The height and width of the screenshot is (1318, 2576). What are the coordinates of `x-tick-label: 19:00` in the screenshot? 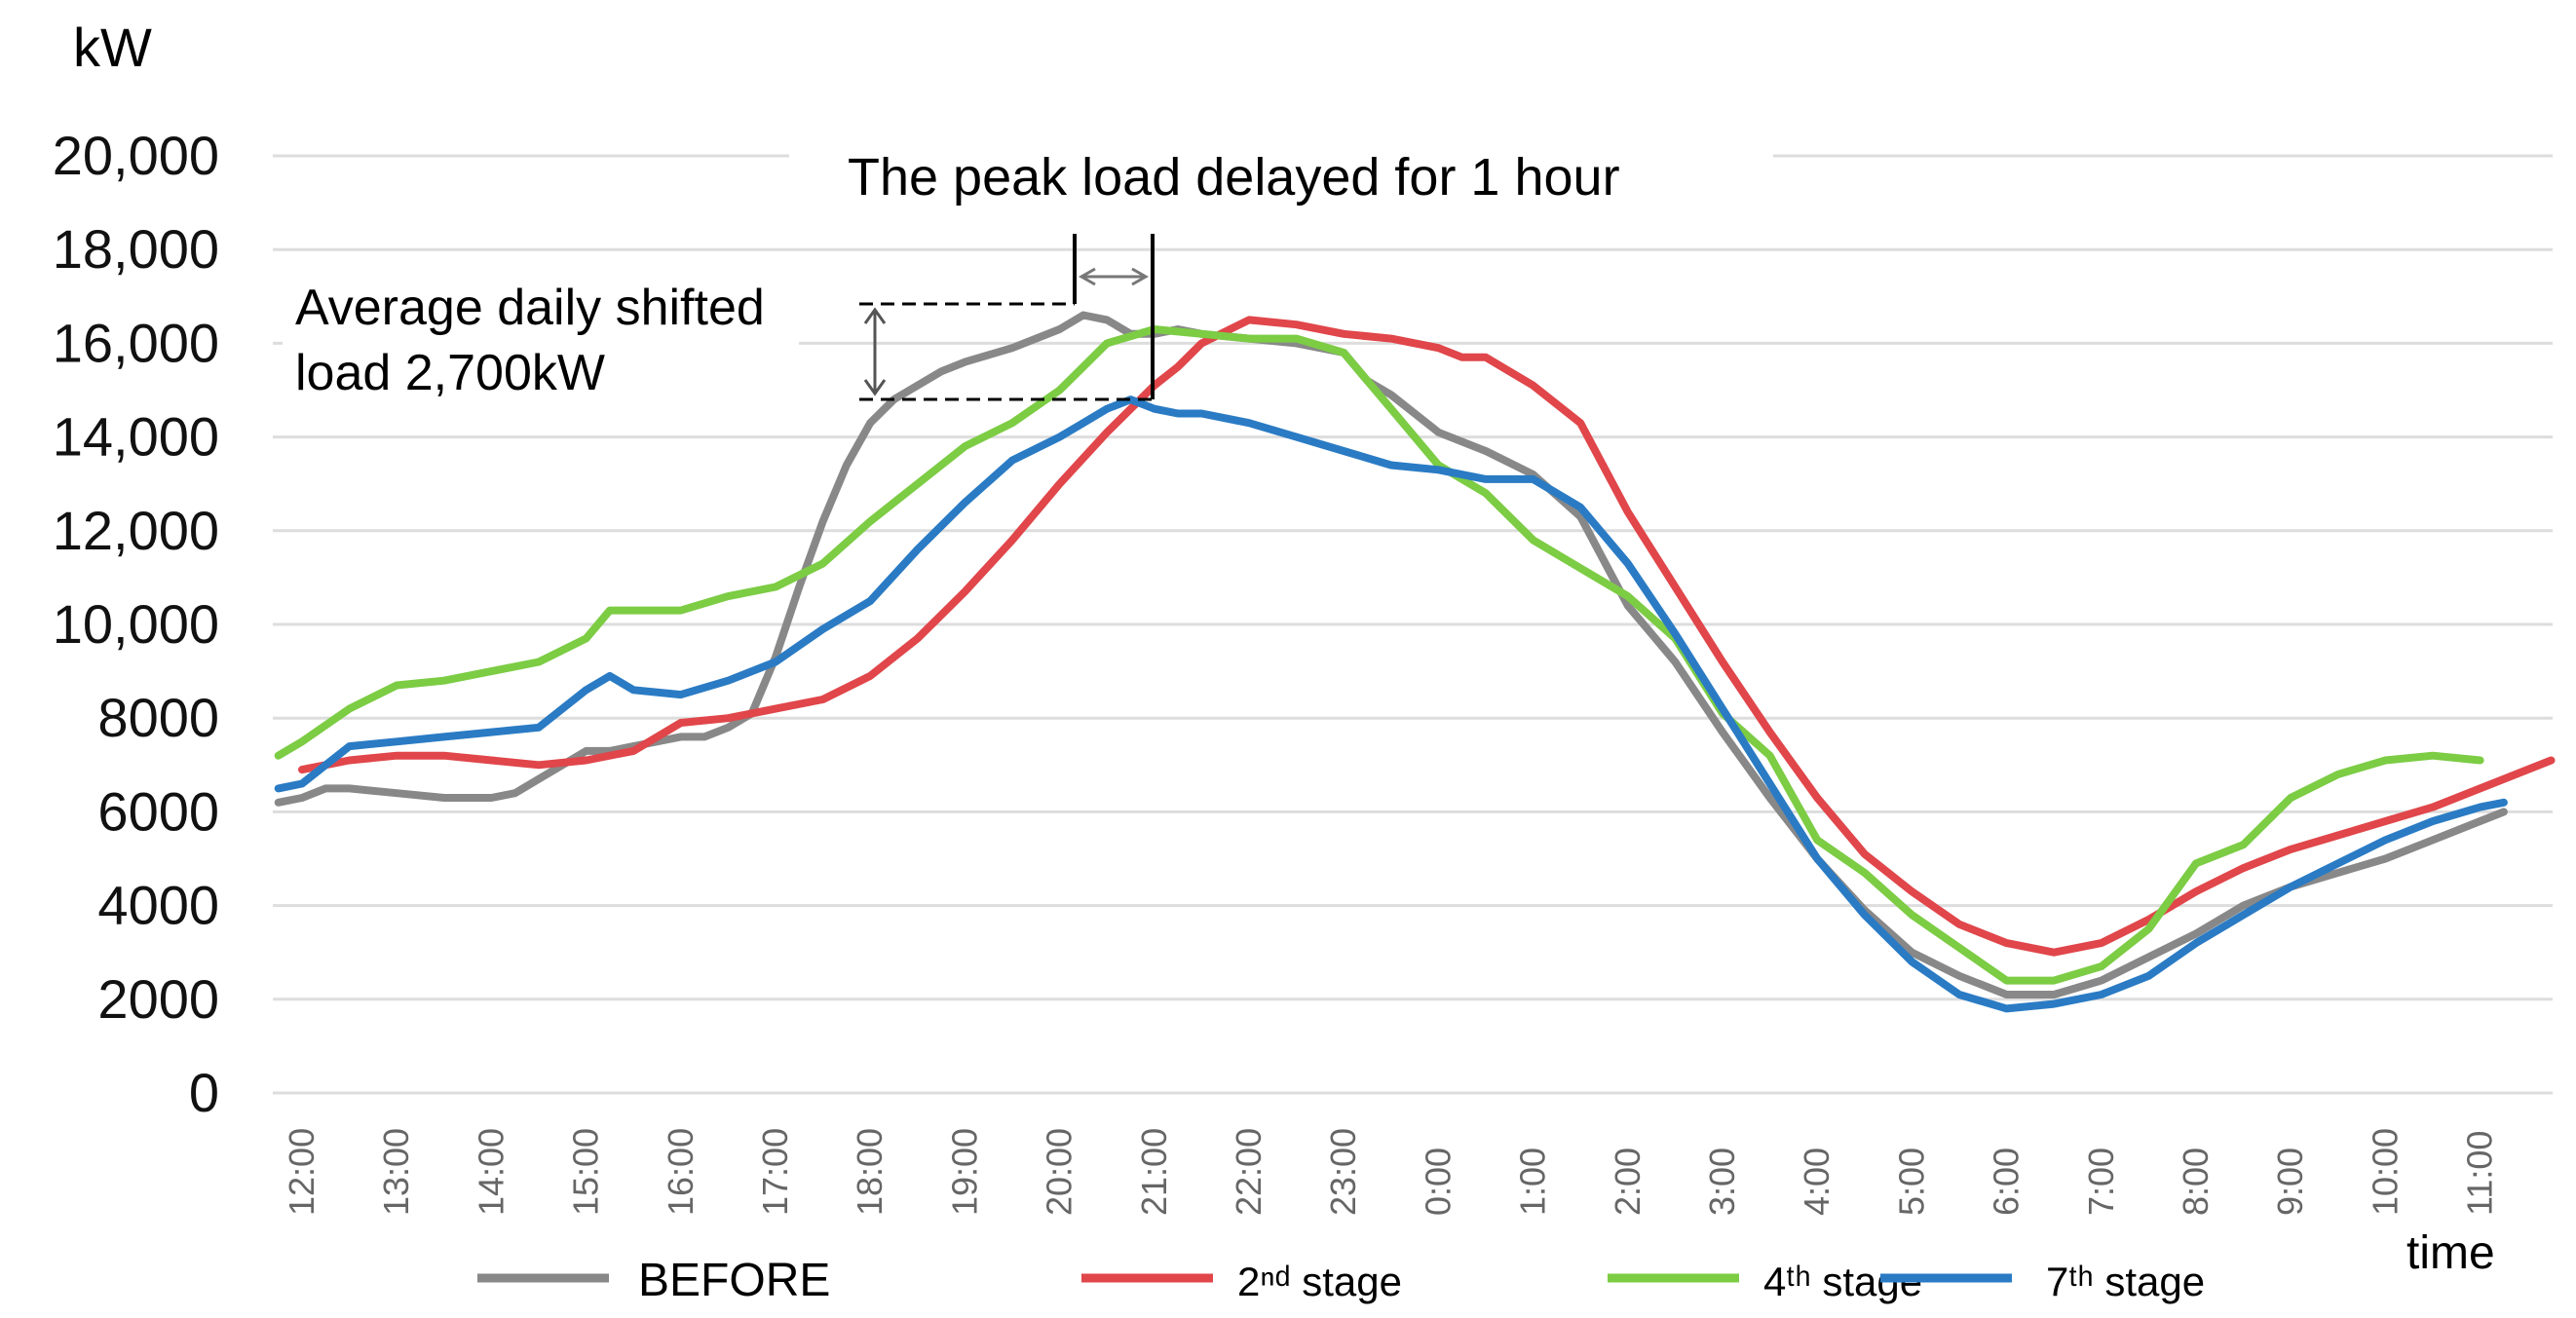 It's located at (964, 1172).